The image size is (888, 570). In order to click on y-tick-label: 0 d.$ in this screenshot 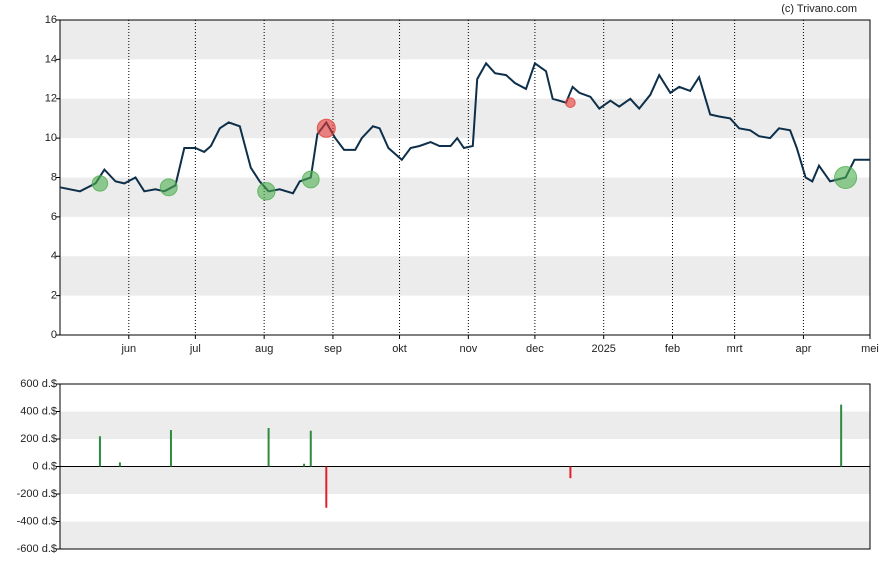, I will do `click(45, 466)`.